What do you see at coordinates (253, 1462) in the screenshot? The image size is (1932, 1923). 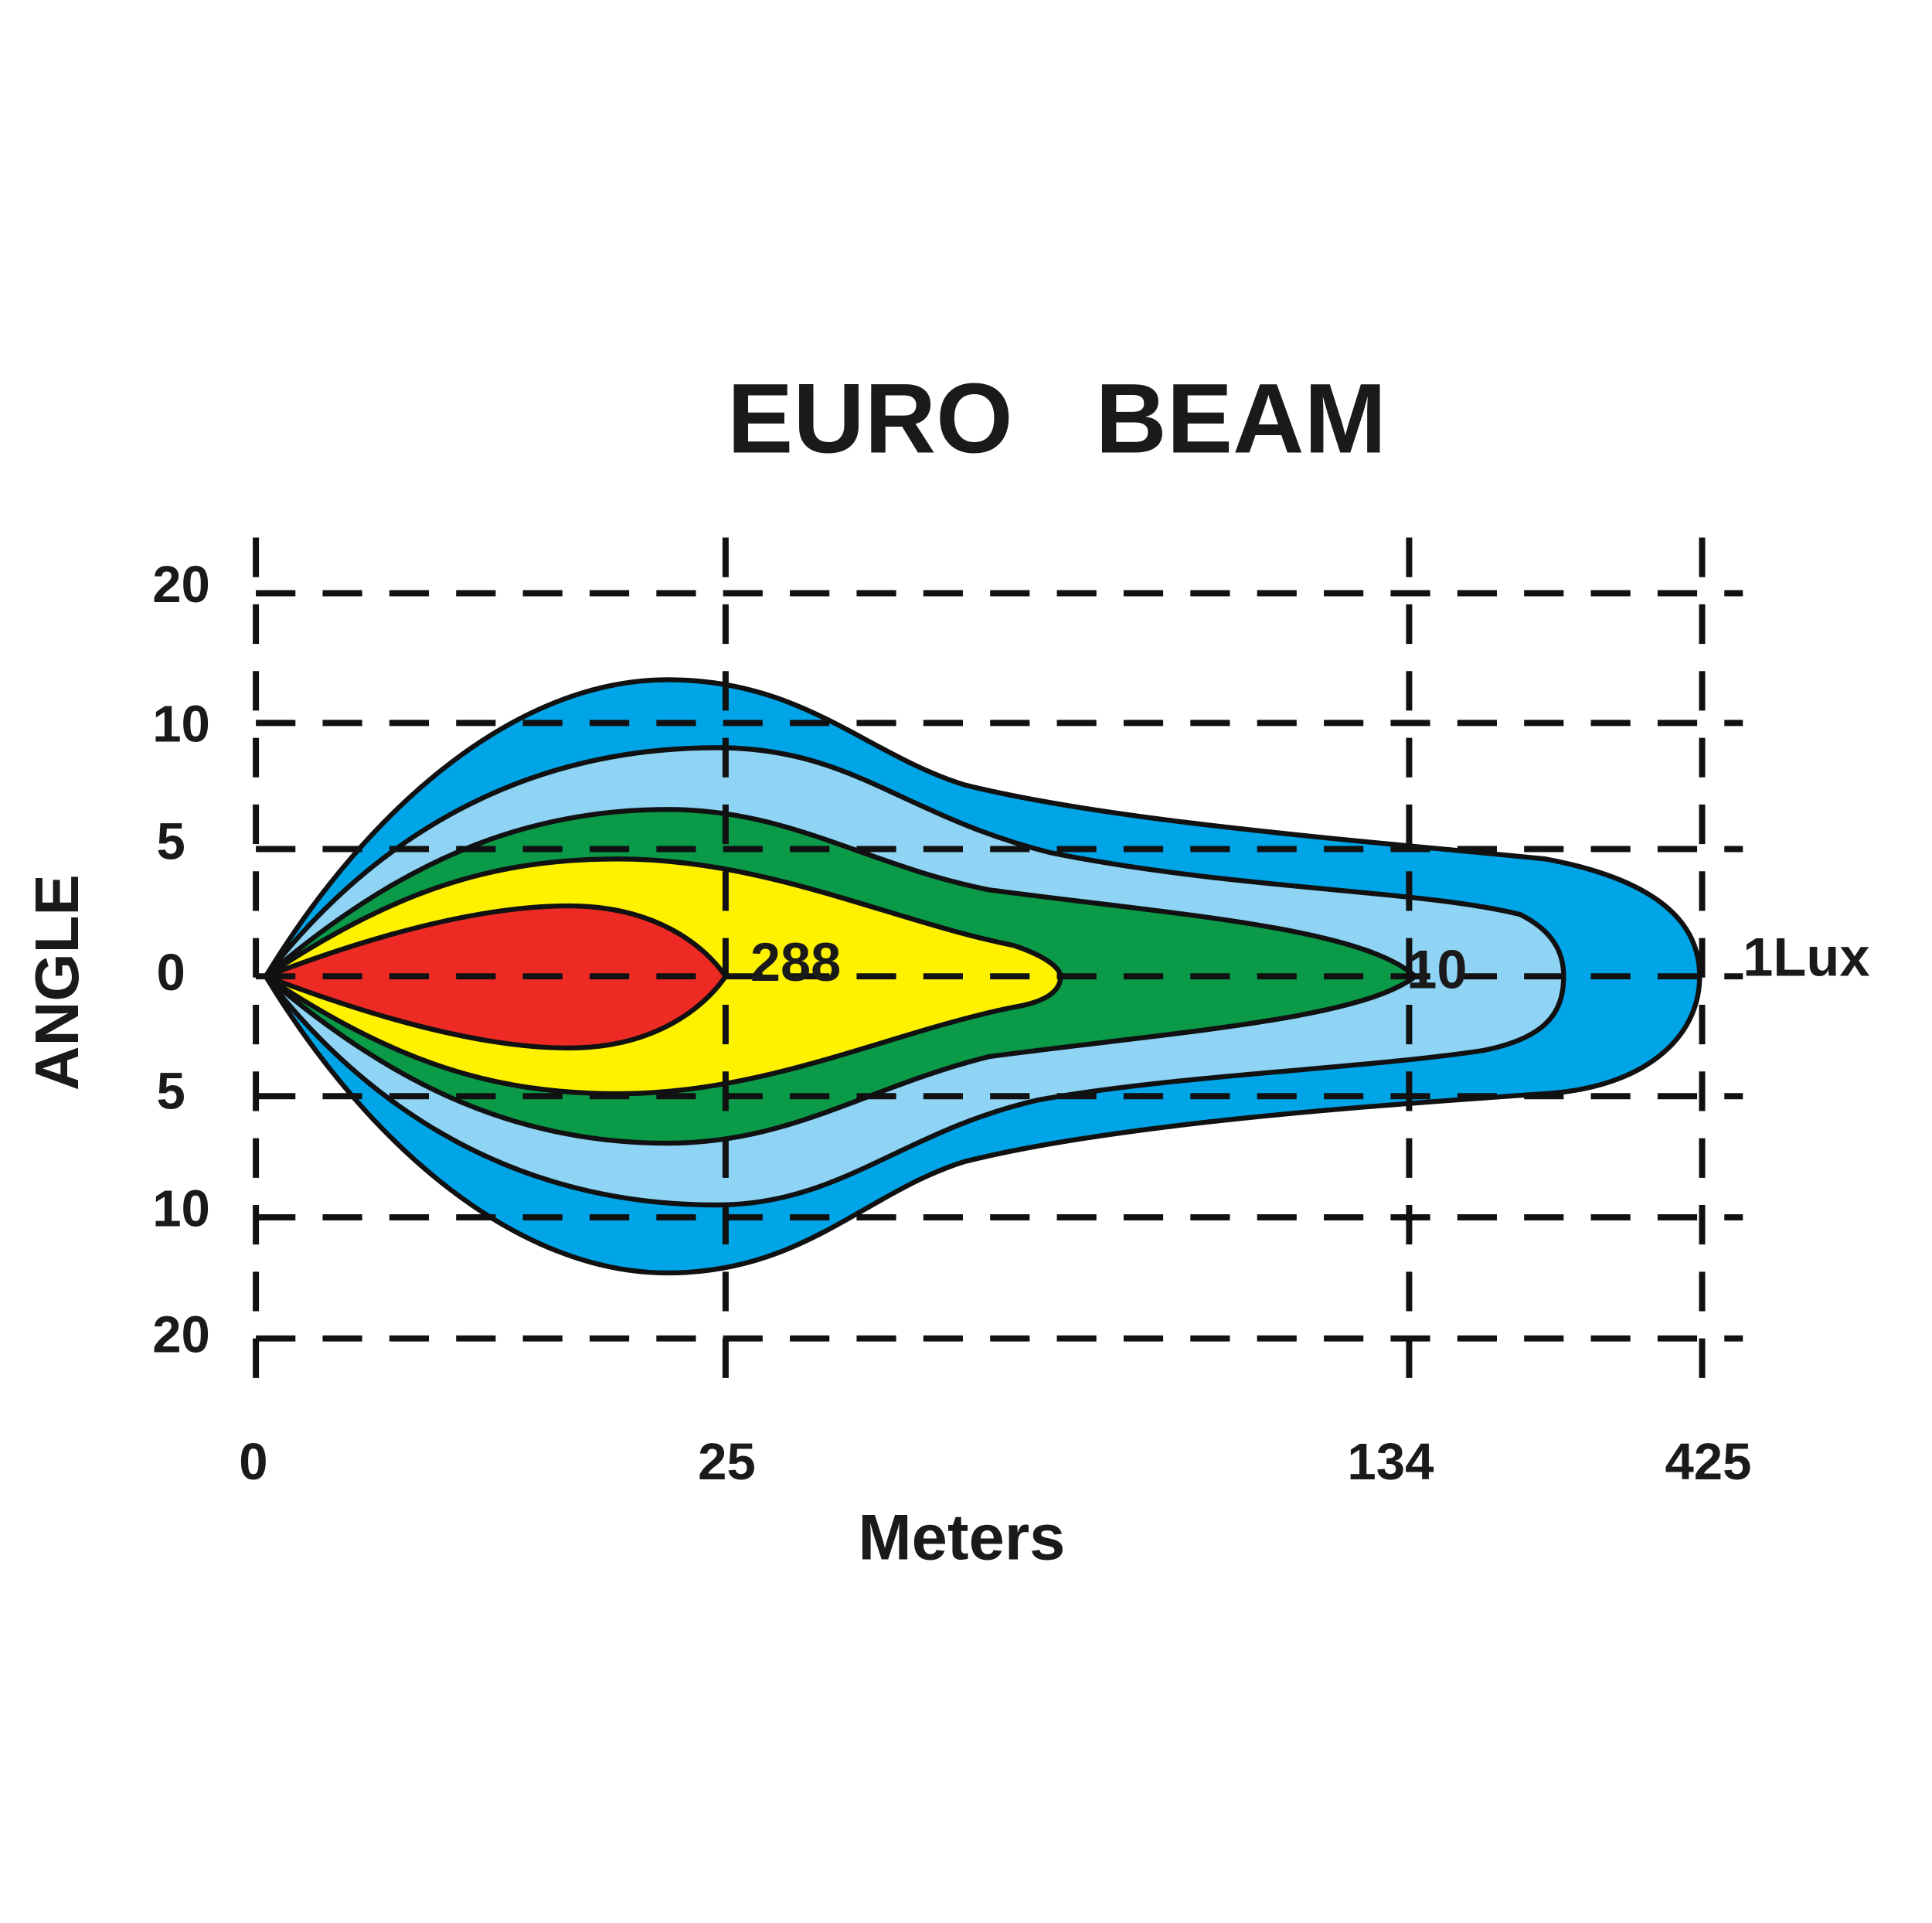 I see `x-tick-label: 0` at bounding box center [253, 1462].